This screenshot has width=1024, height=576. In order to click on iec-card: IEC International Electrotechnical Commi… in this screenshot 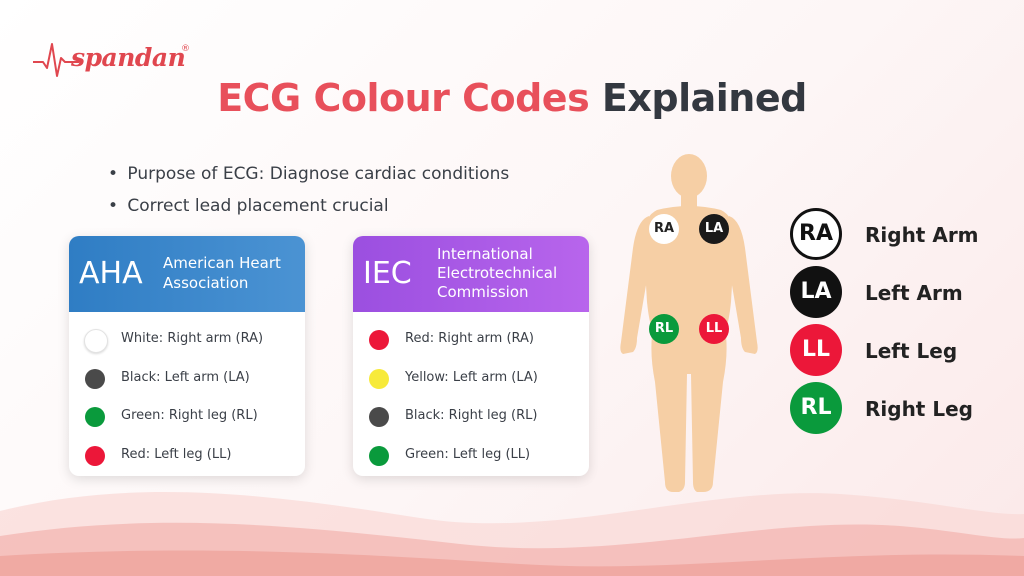, I will do `click(471, 356)`.